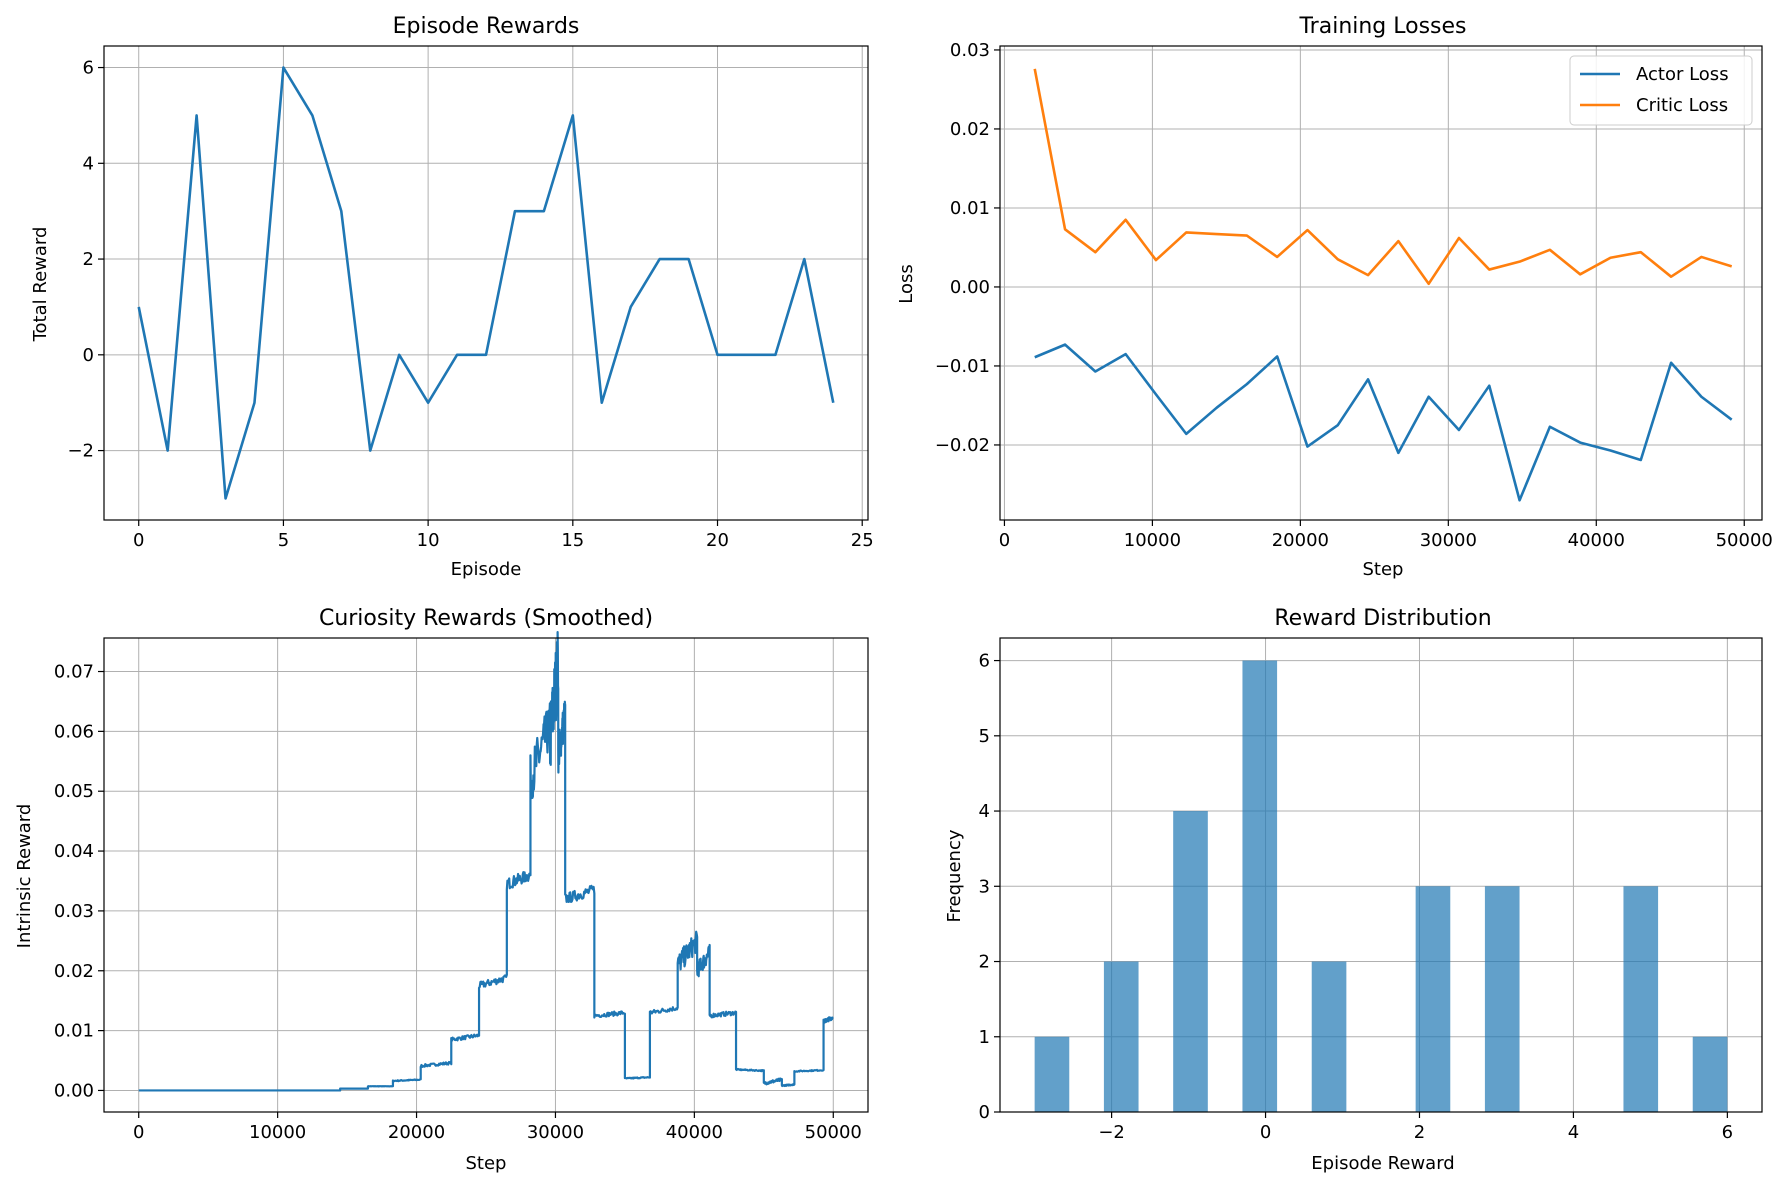  What do you see at coordinates (1382, 26) in the screenshot?
I see `chart-title: Training Losses` at bounding box center [1382, 26].